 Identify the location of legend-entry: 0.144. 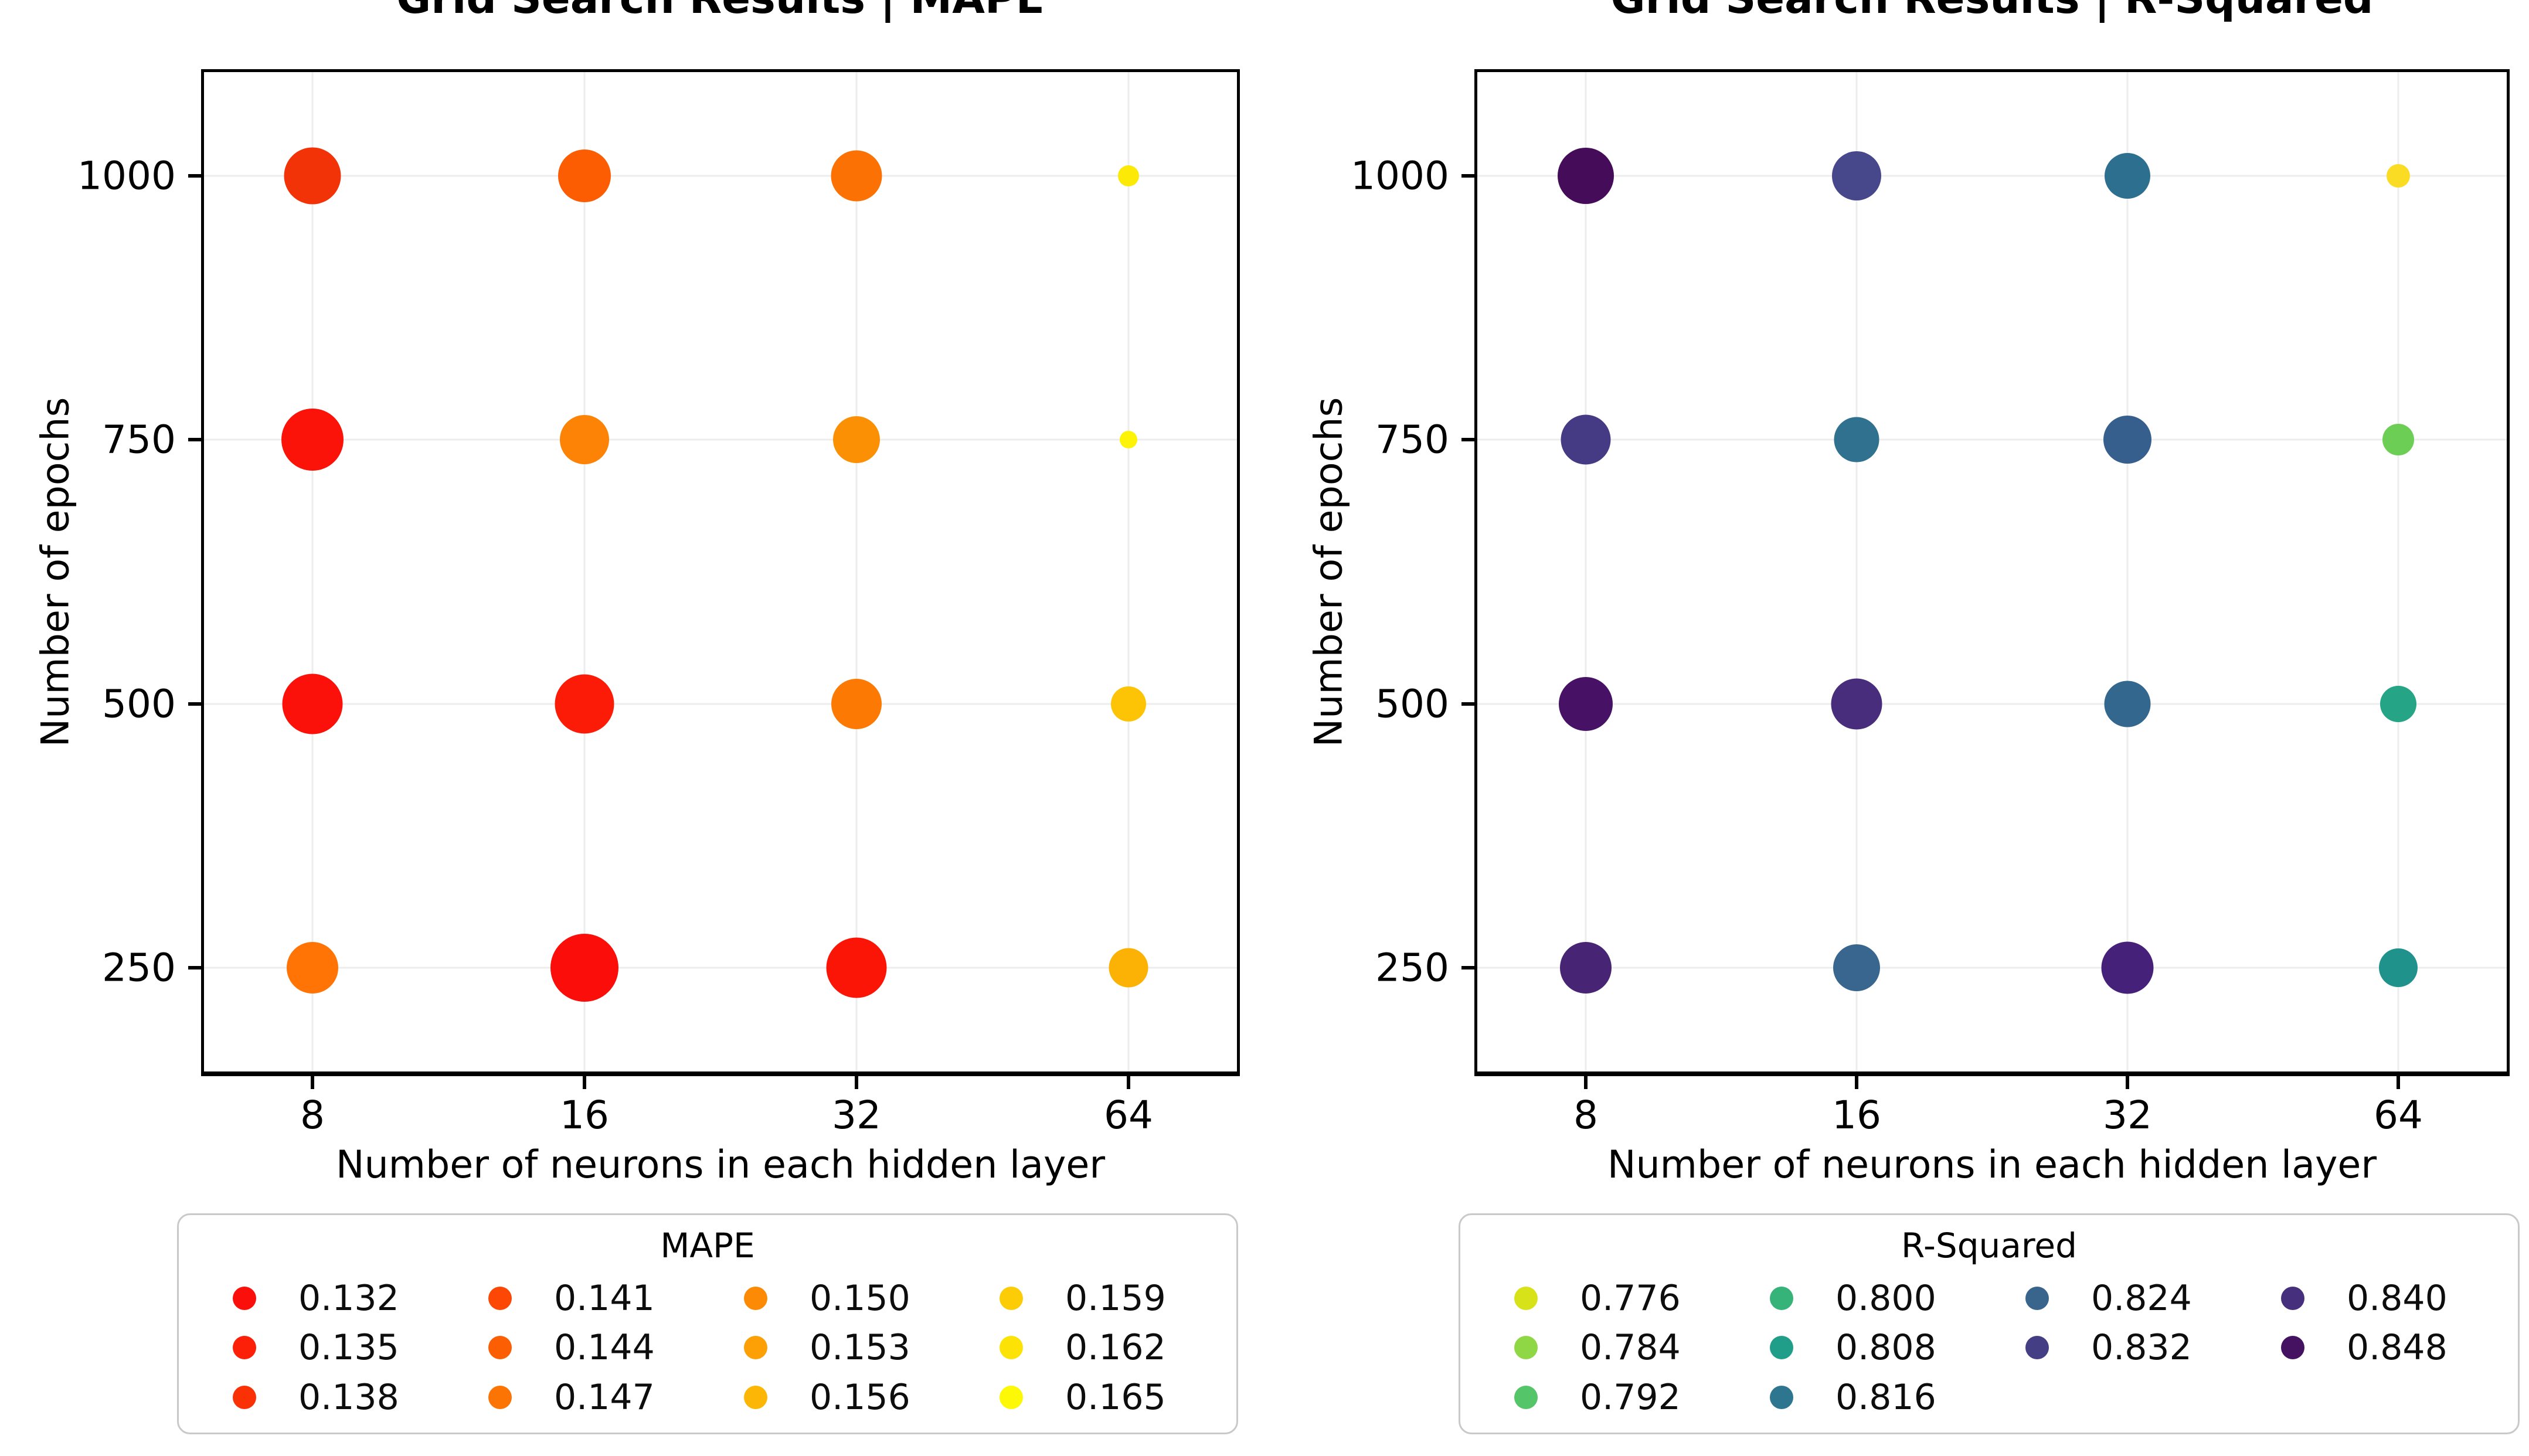
(580, 1347).